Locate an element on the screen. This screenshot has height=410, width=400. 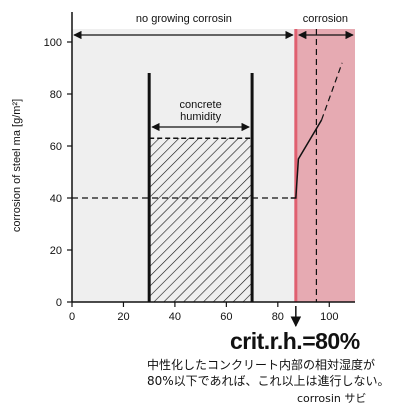
x-tick-label: 80 is located at coordinates (278, 317).